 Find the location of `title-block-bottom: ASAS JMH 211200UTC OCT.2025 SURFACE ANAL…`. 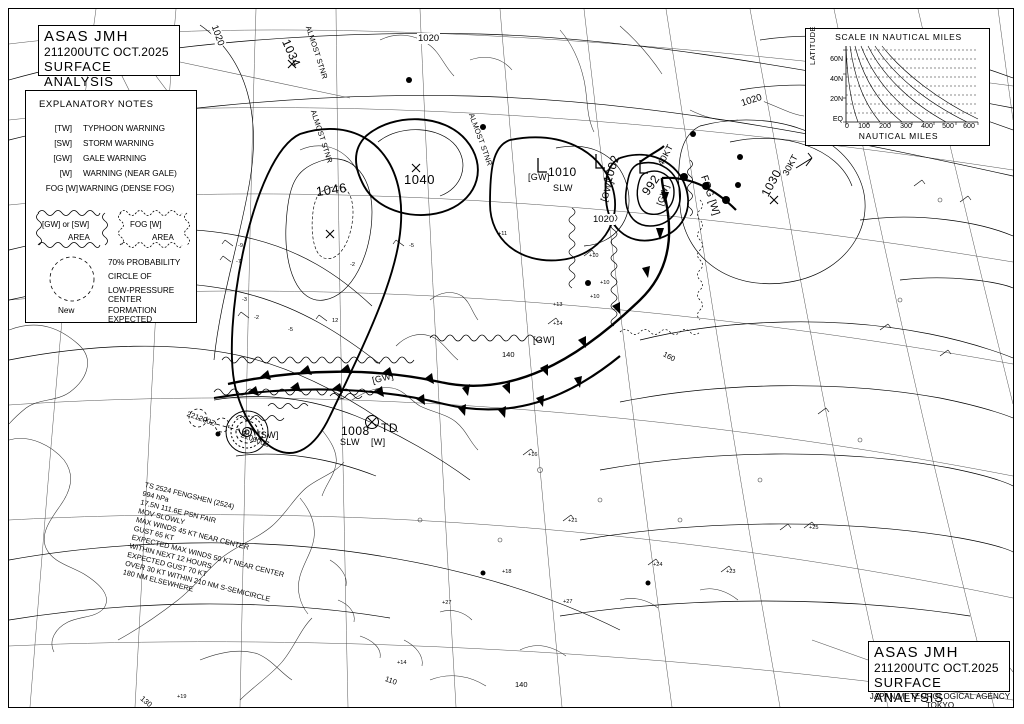

title-block-bottom: ASAS JMH 211200UTC OCT.2025 SURFACE ANAL… is located at coordinates (939, 673).